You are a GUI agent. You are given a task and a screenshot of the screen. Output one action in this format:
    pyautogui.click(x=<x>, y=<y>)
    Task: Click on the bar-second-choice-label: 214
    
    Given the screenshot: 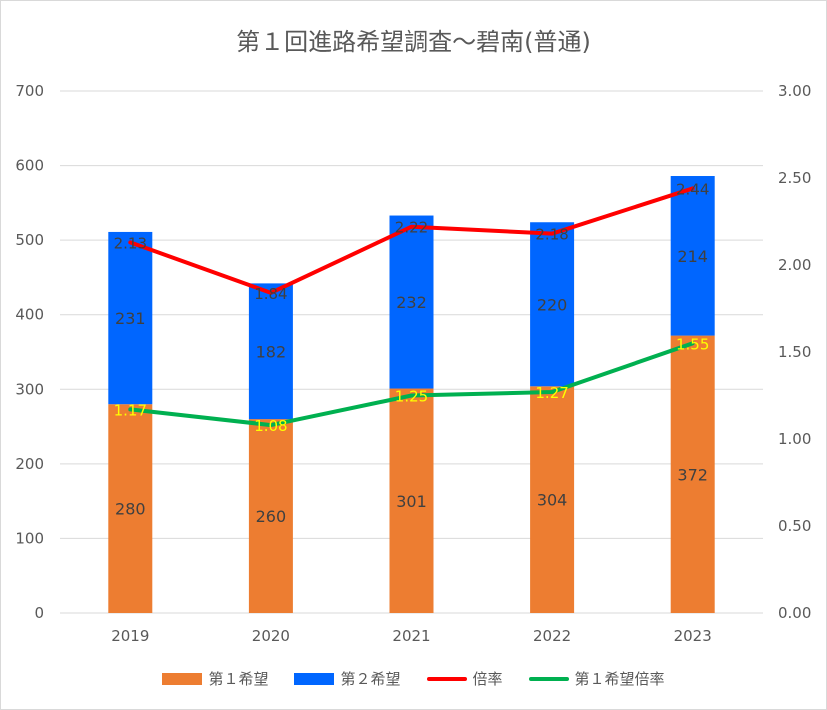 What is the action you would take?
    pyautogui.click(x=692, y=256)
    